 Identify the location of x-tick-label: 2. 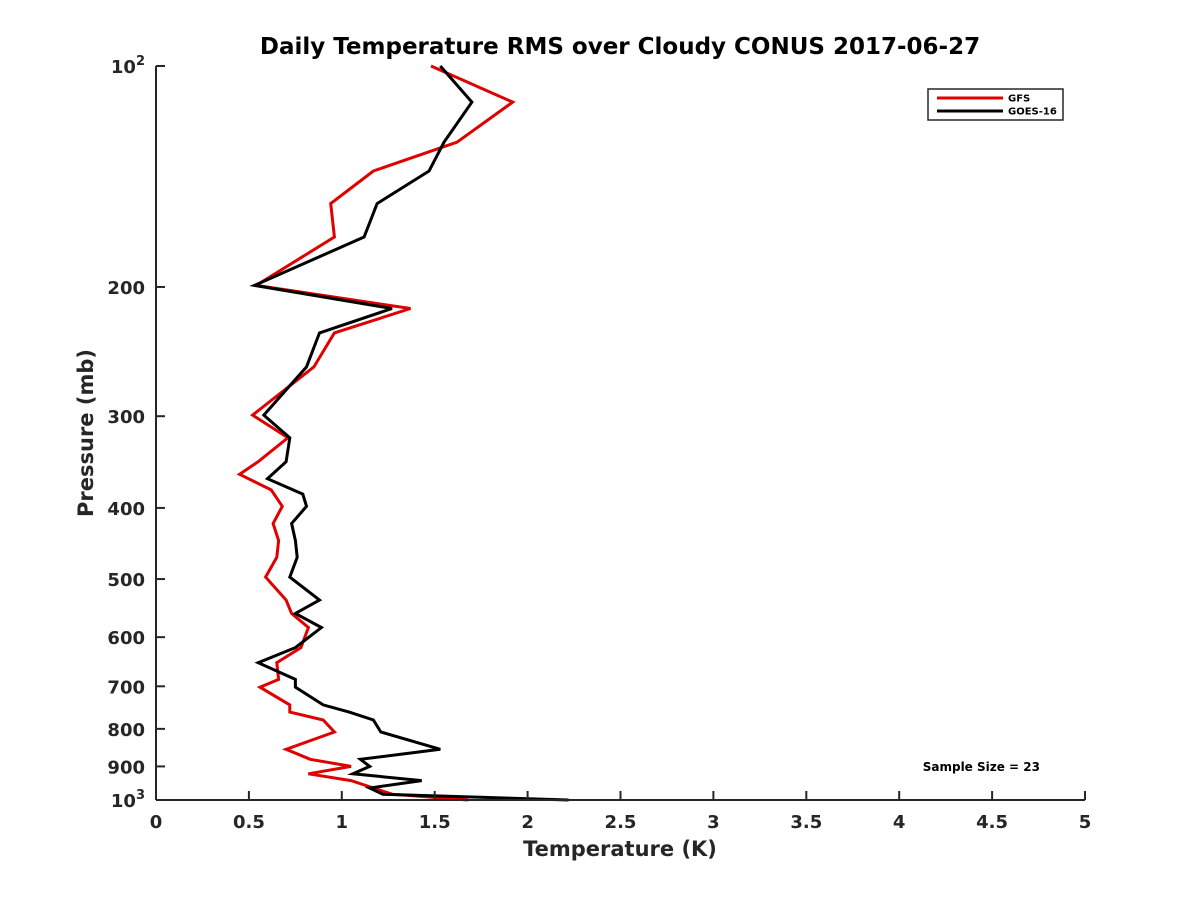
(527, 822).